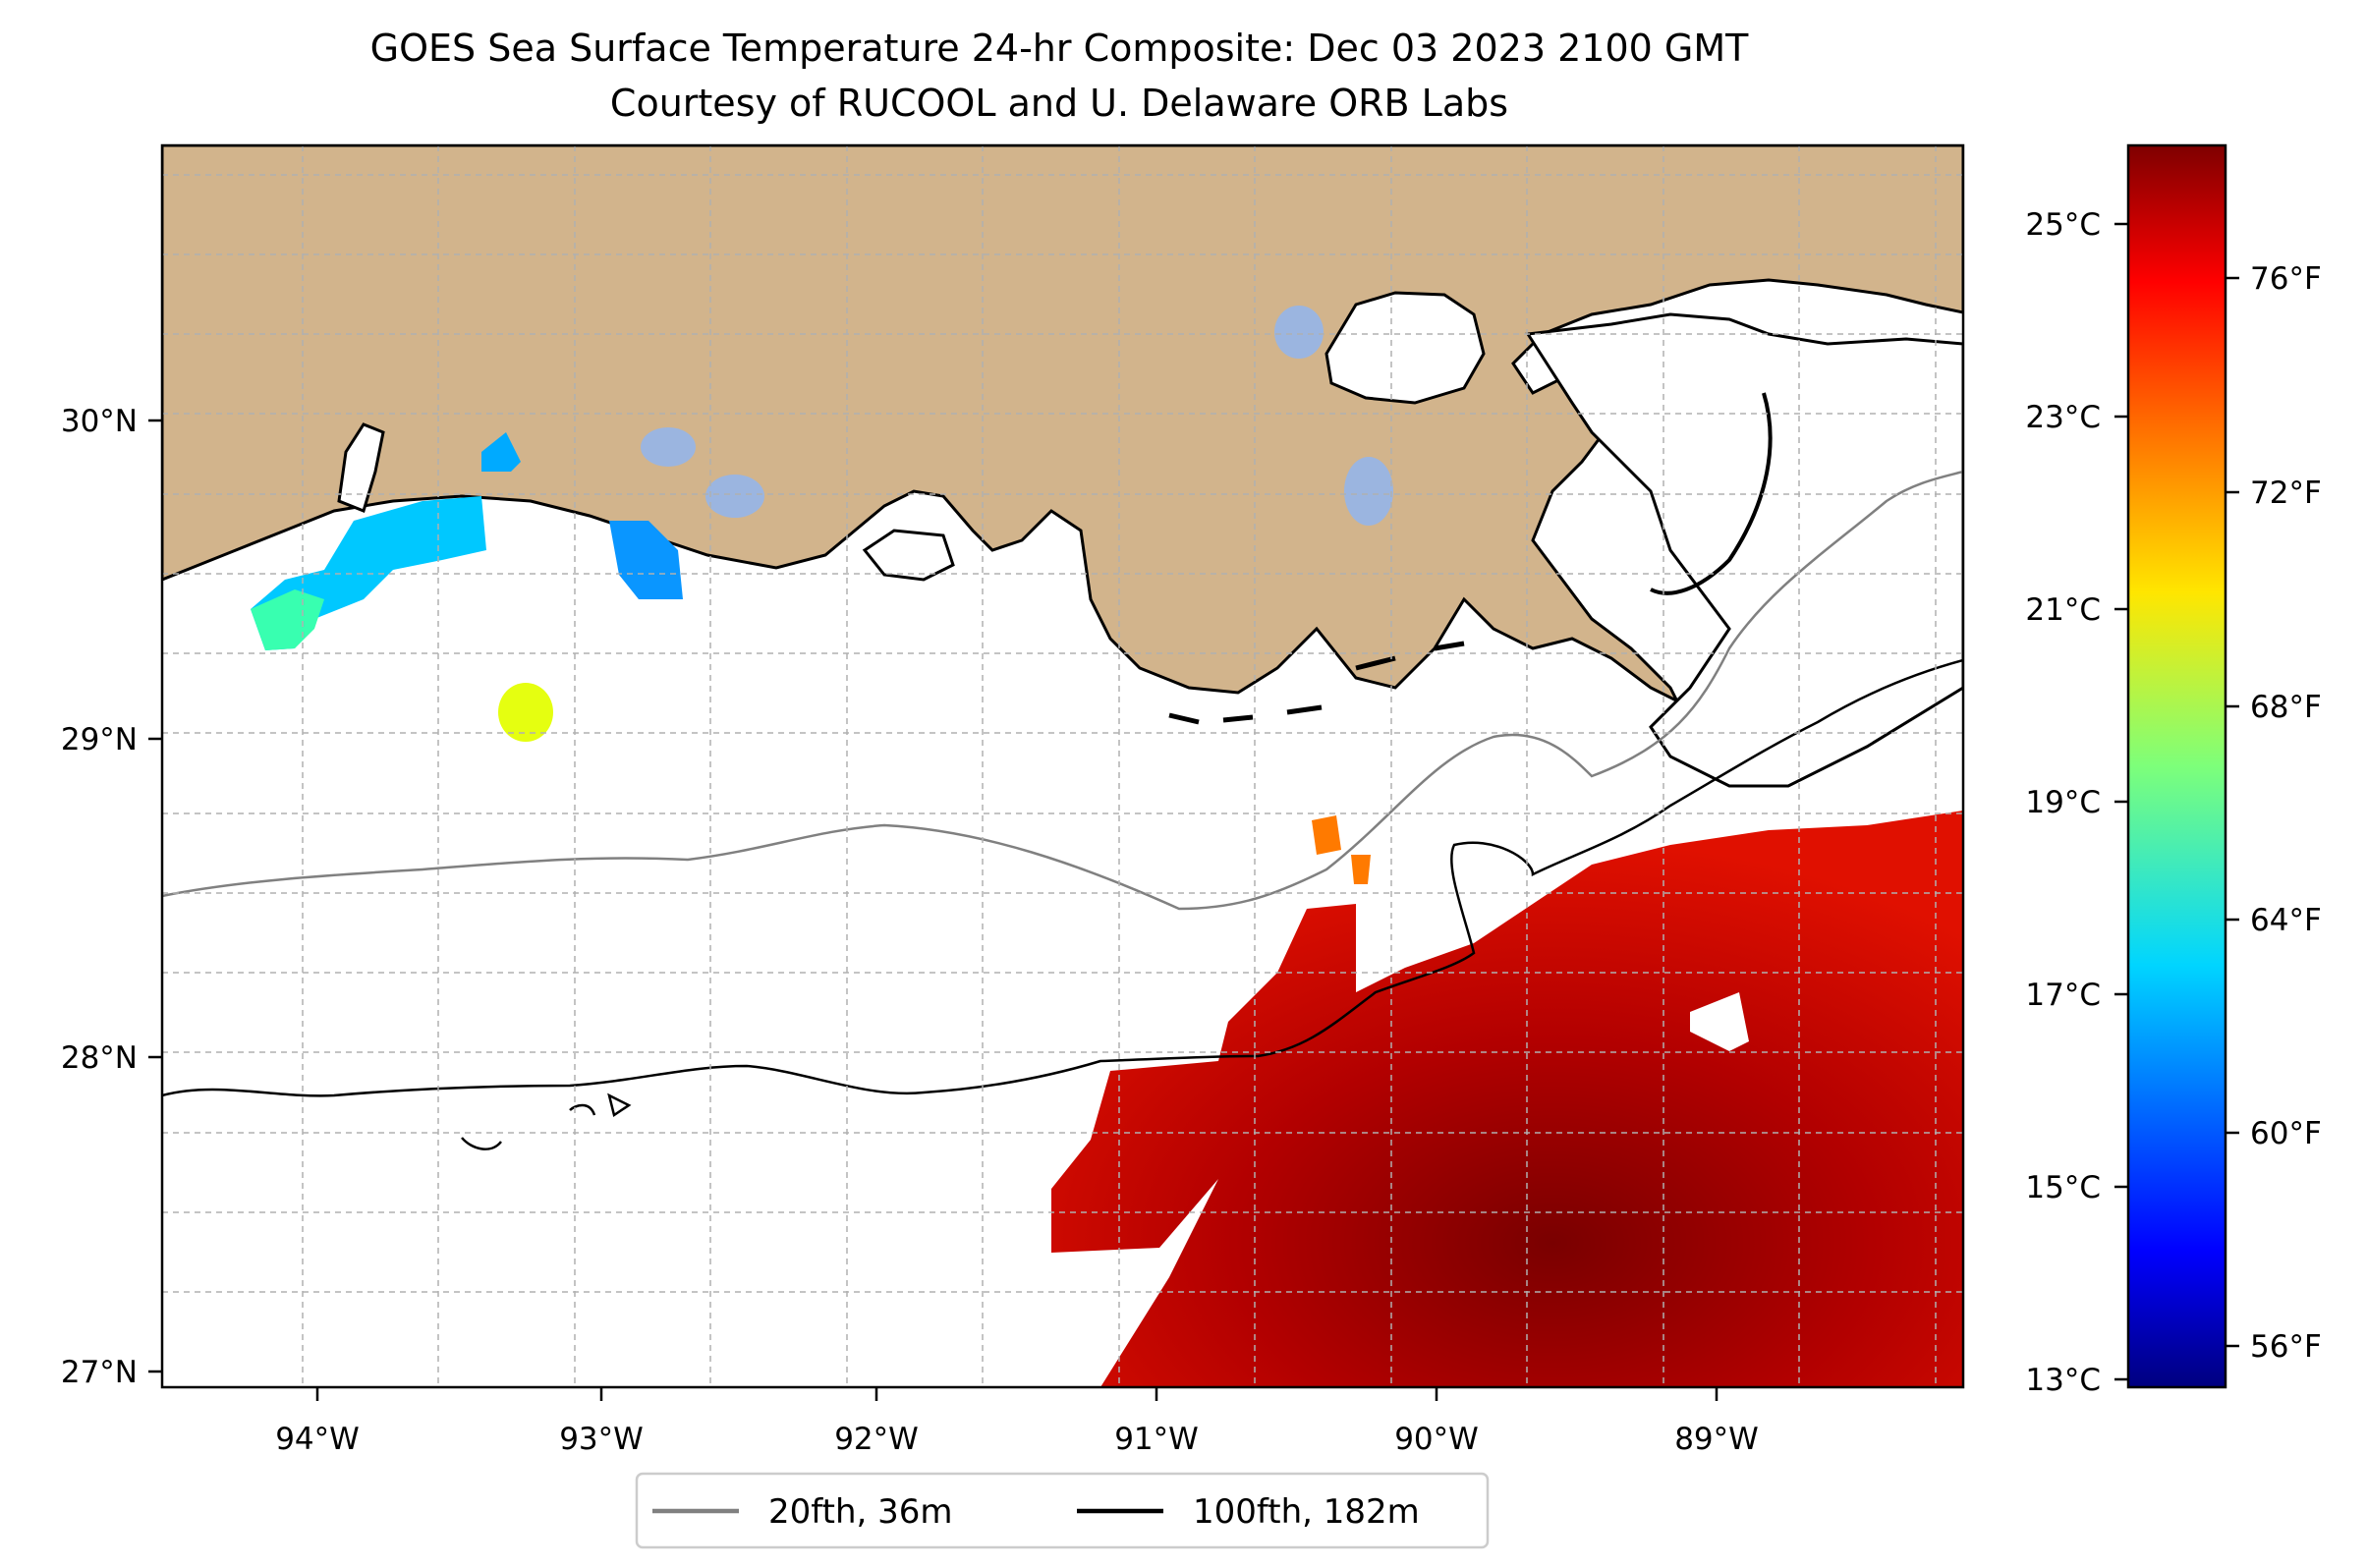  I want to click on fahrenheit-label: 68°F, so click(2286, 707).